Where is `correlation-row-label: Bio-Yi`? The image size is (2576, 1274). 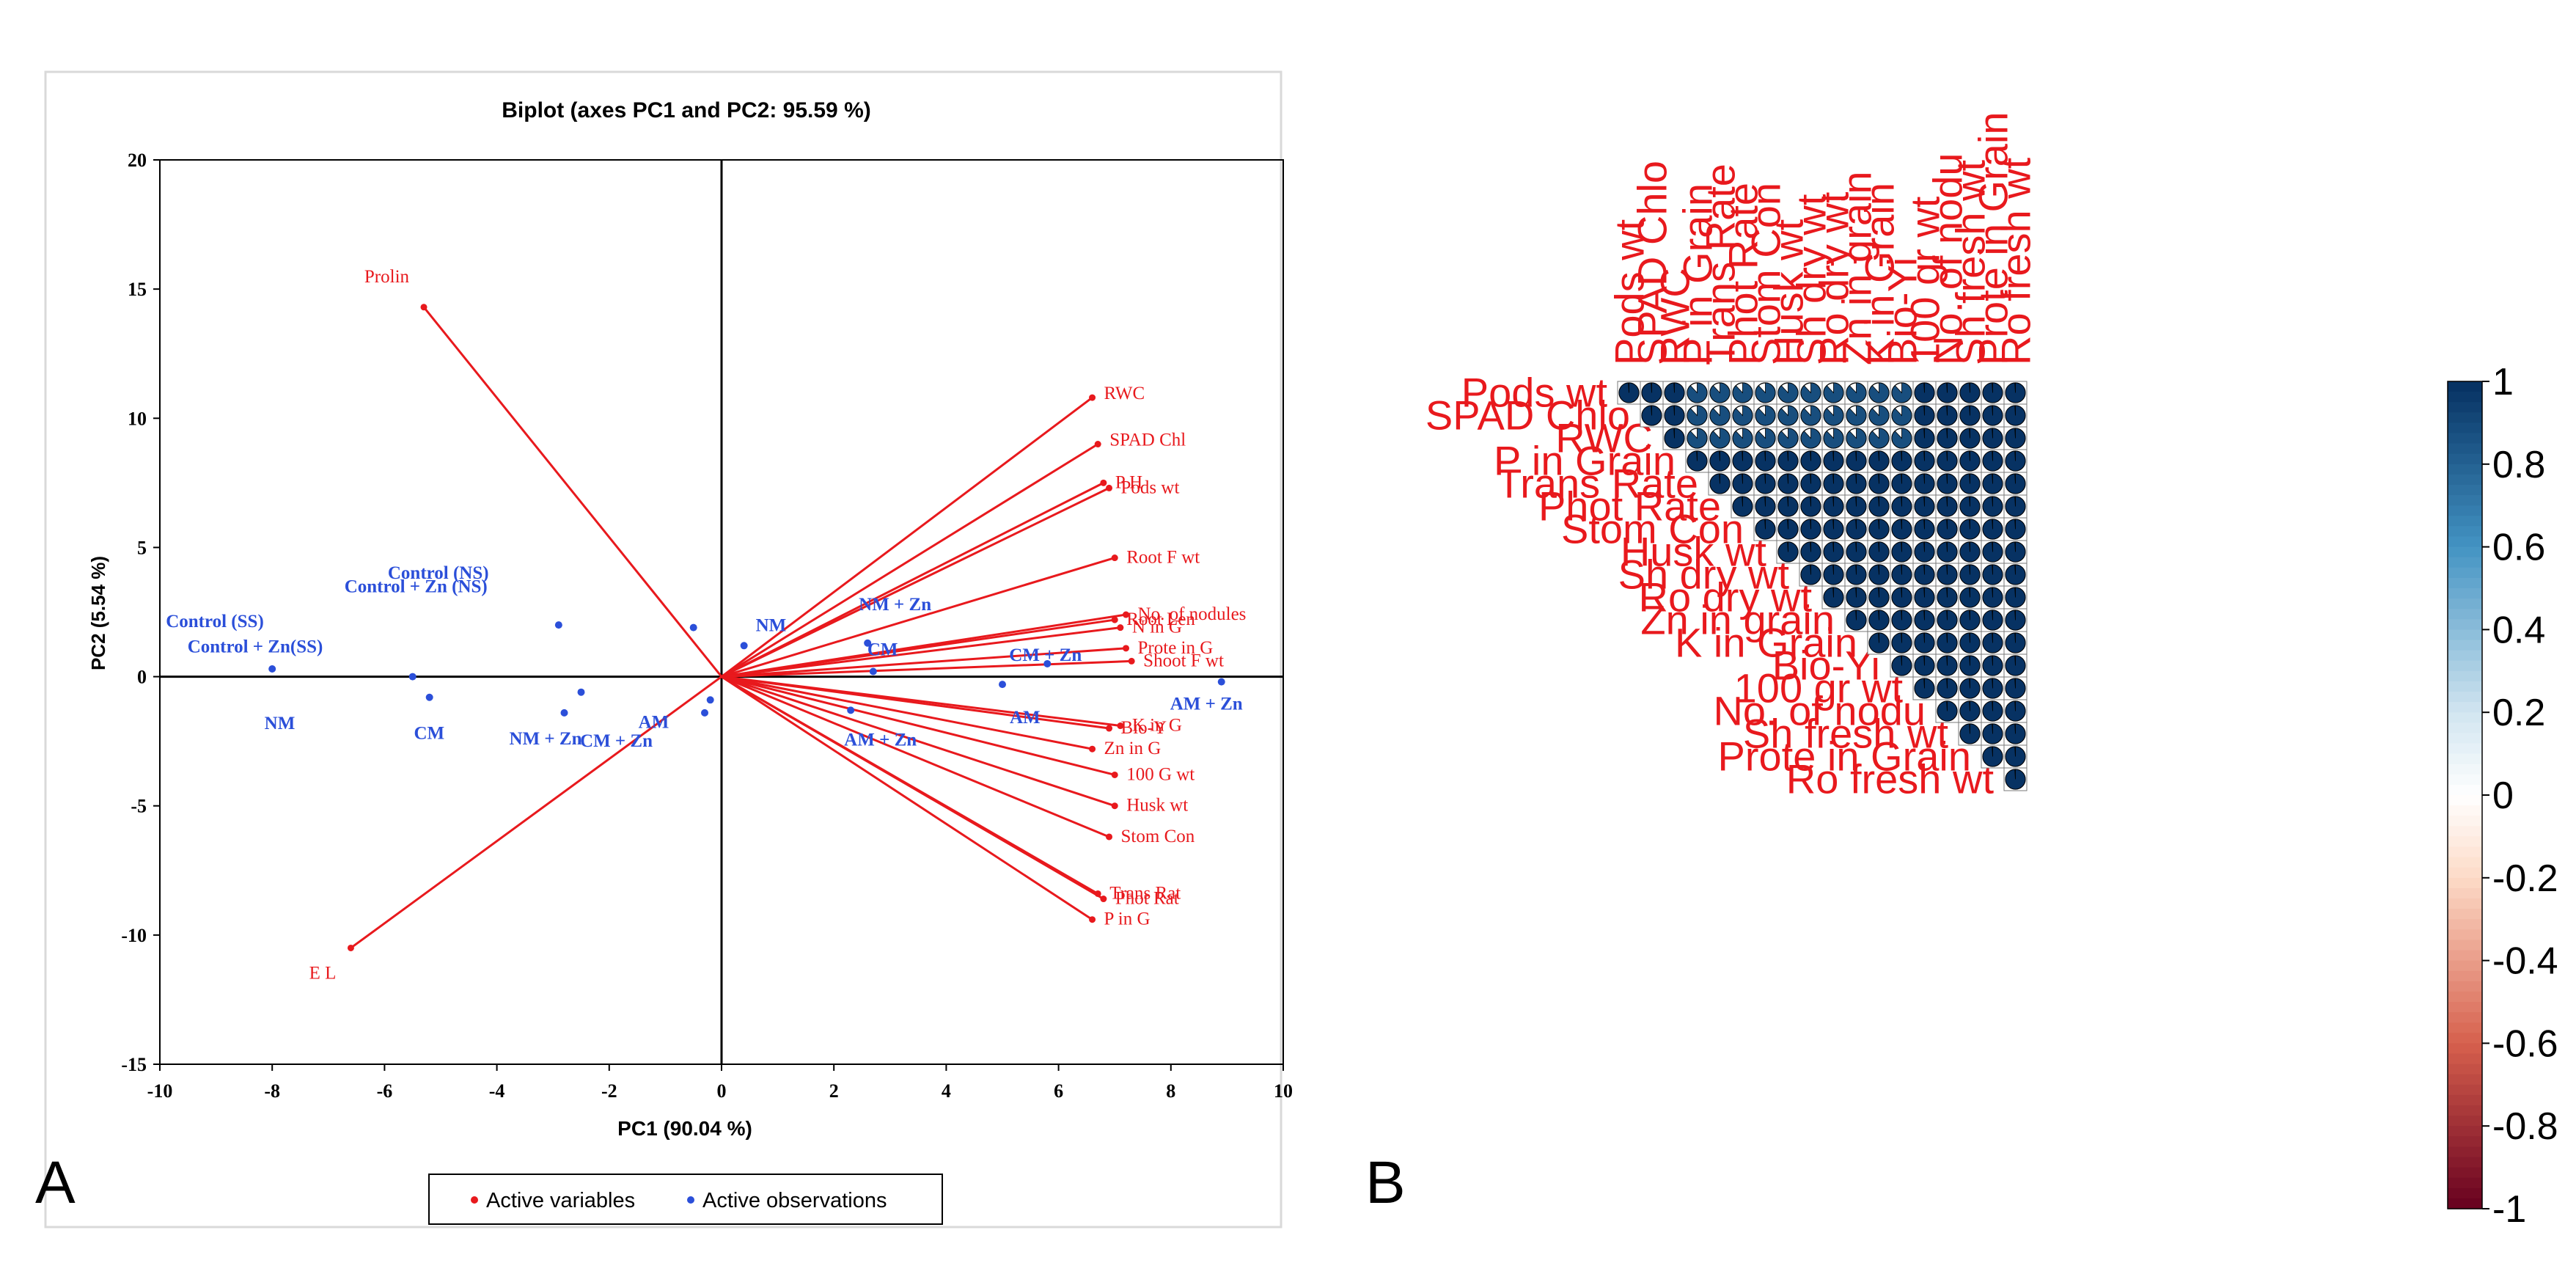
correlation-row-label: Bio-Yi is located at coordinates (1826, 666).